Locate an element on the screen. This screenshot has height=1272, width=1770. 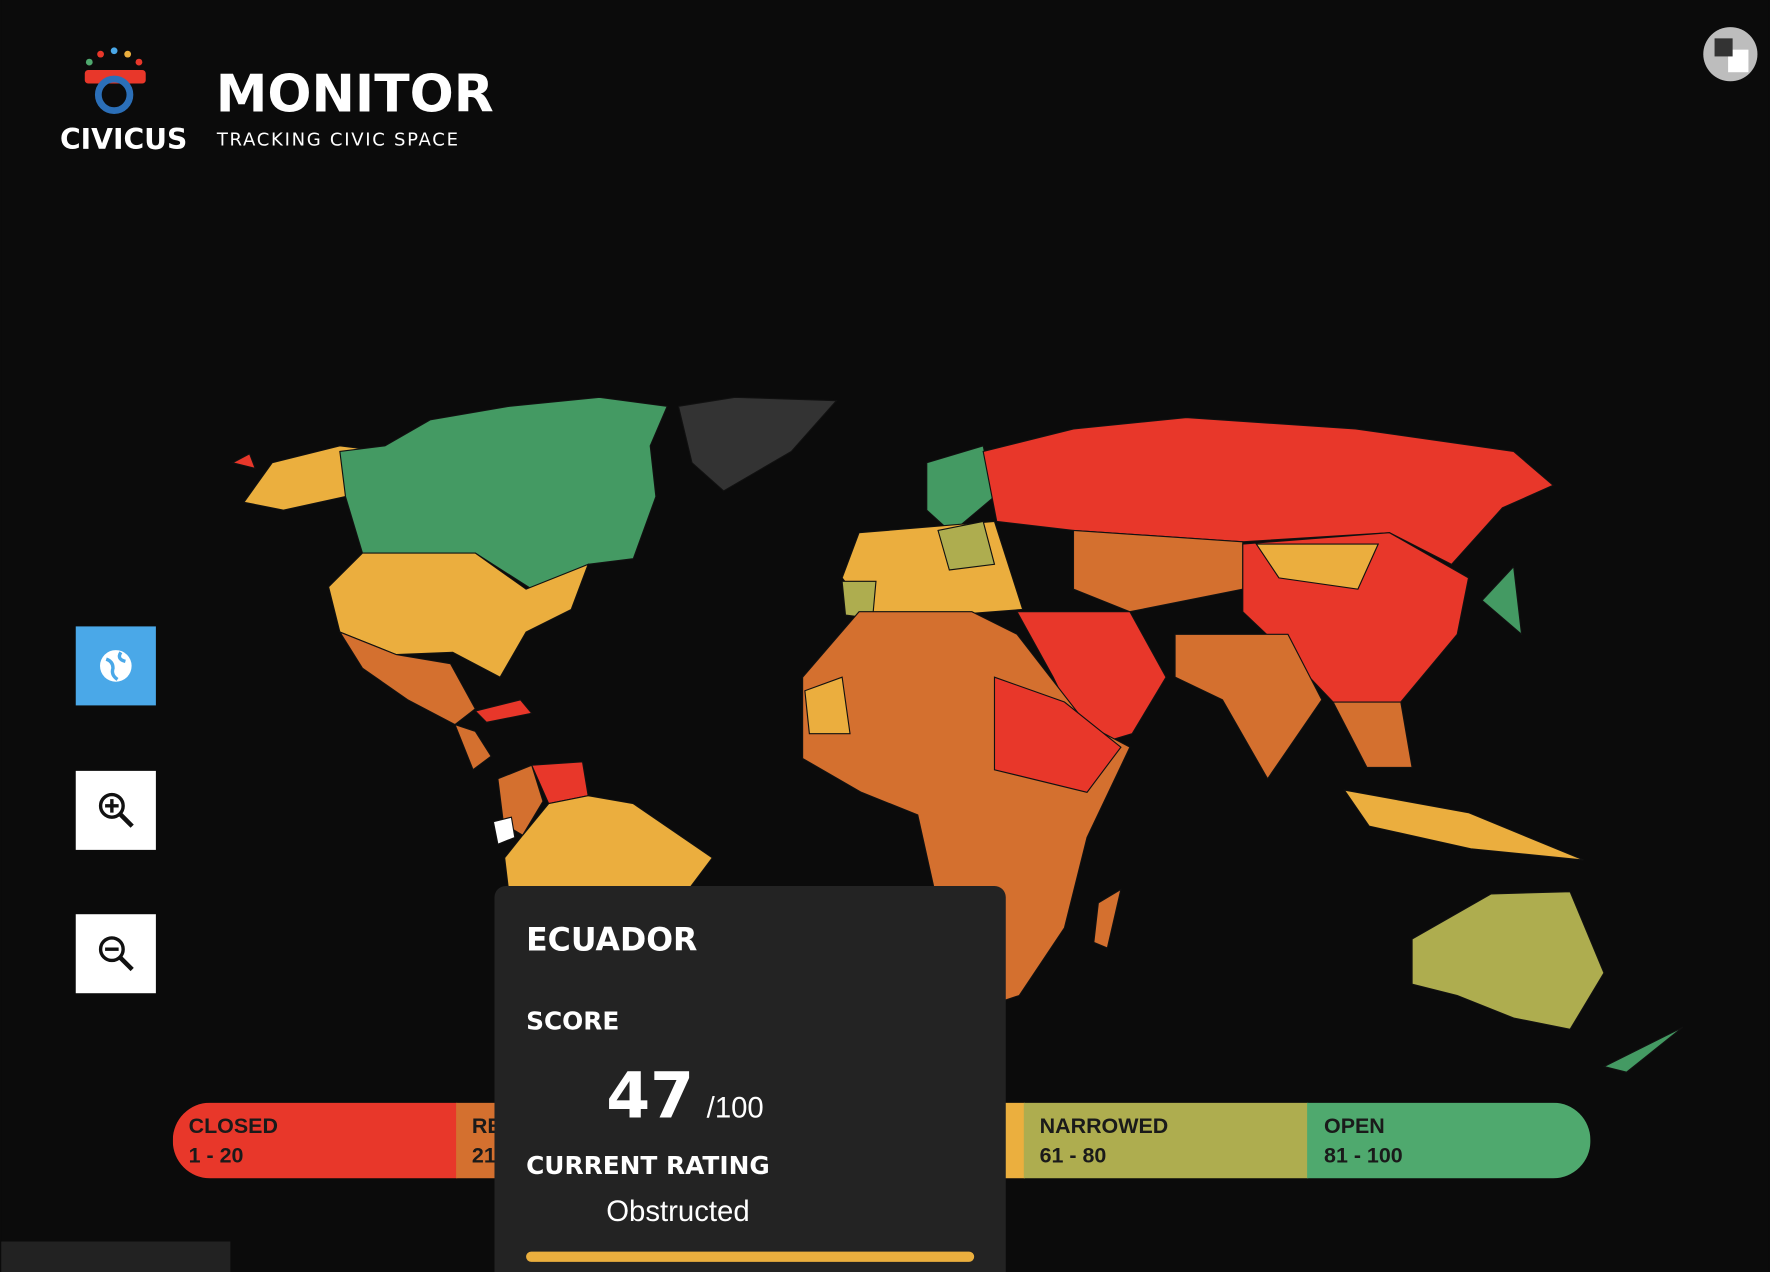
tooltip-score-label: SCORE is located at coordinates (572, 1020).